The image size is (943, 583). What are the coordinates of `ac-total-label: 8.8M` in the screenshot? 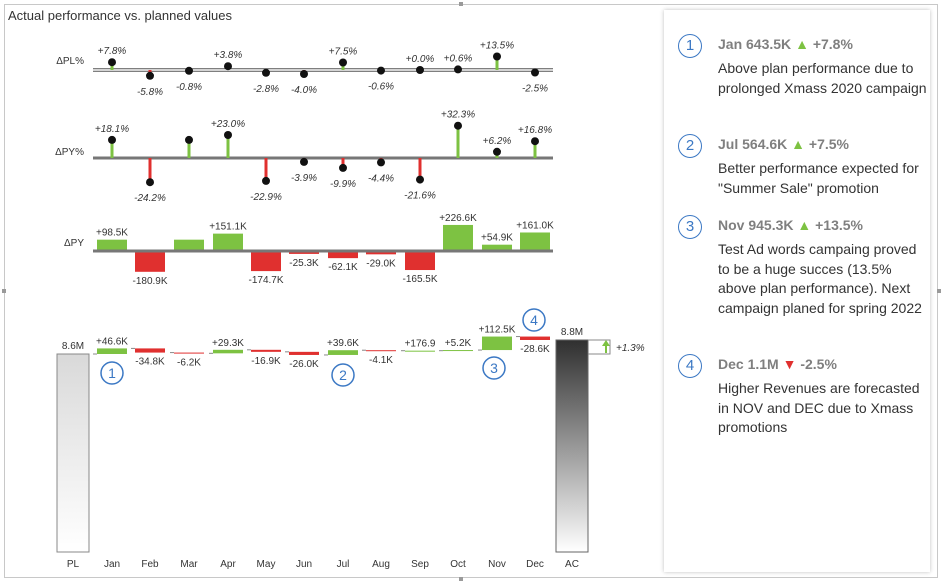 It's located at (572, 332).